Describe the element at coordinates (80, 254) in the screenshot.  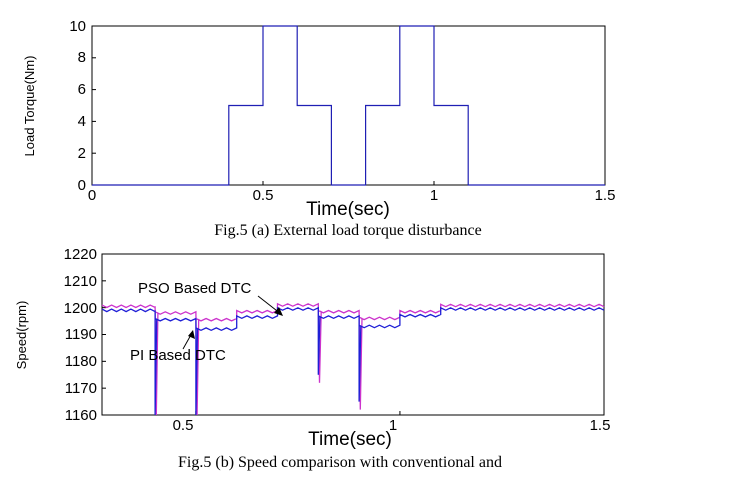
I see `speed-ytick-6: 1220` at that location.